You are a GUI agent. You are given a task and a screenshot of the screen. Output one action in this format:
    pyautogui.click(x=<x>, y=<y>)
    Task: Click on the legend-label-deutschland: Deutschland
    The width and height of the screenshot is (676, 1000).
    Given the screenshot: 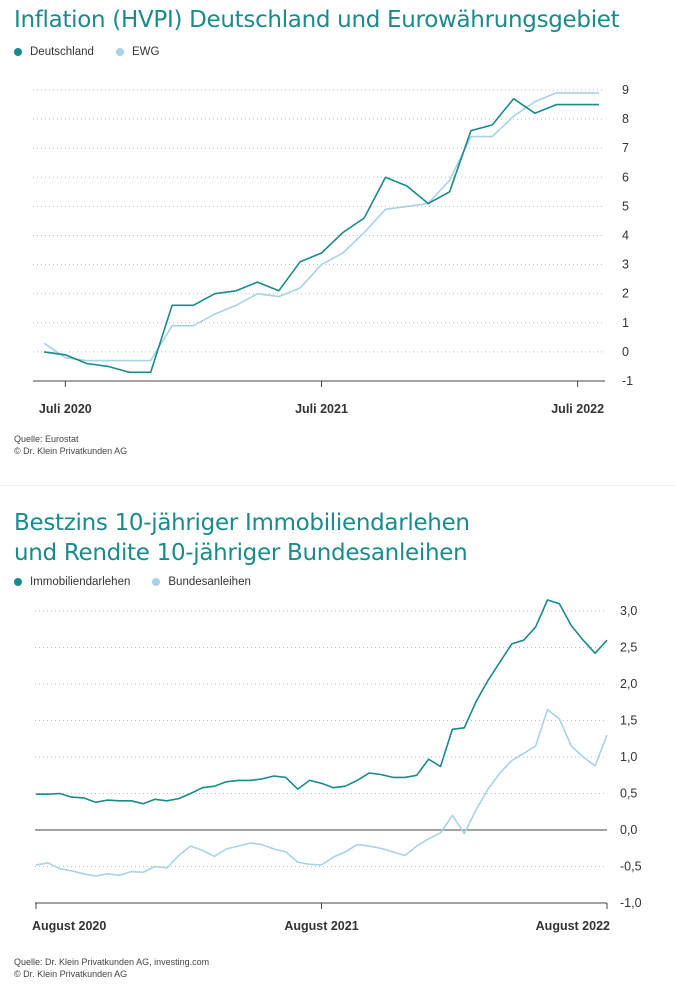 What is the action you would take?
    pyautogui.click(x=62, y=52)
    